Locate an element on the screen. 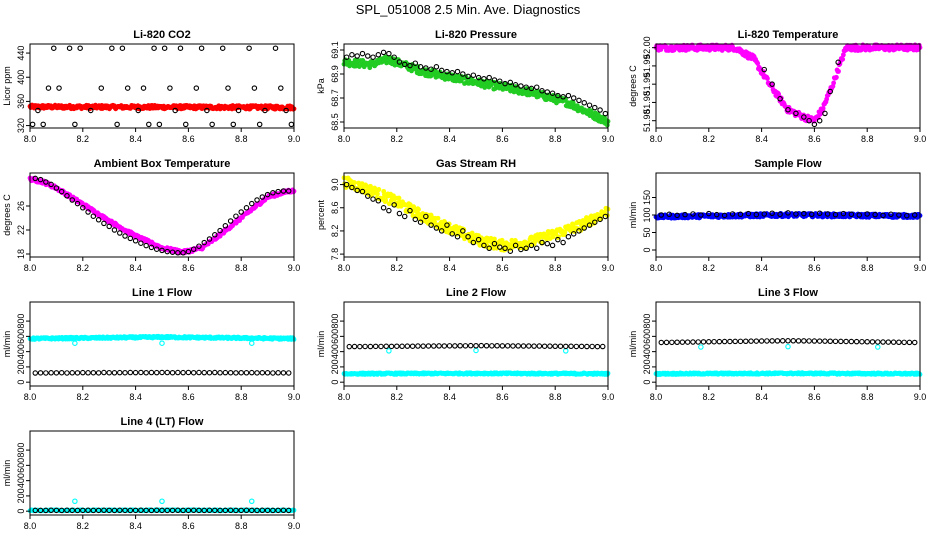 The image size is (936, 540). y-tick-label: 26 is located at coordinates (21, 206).